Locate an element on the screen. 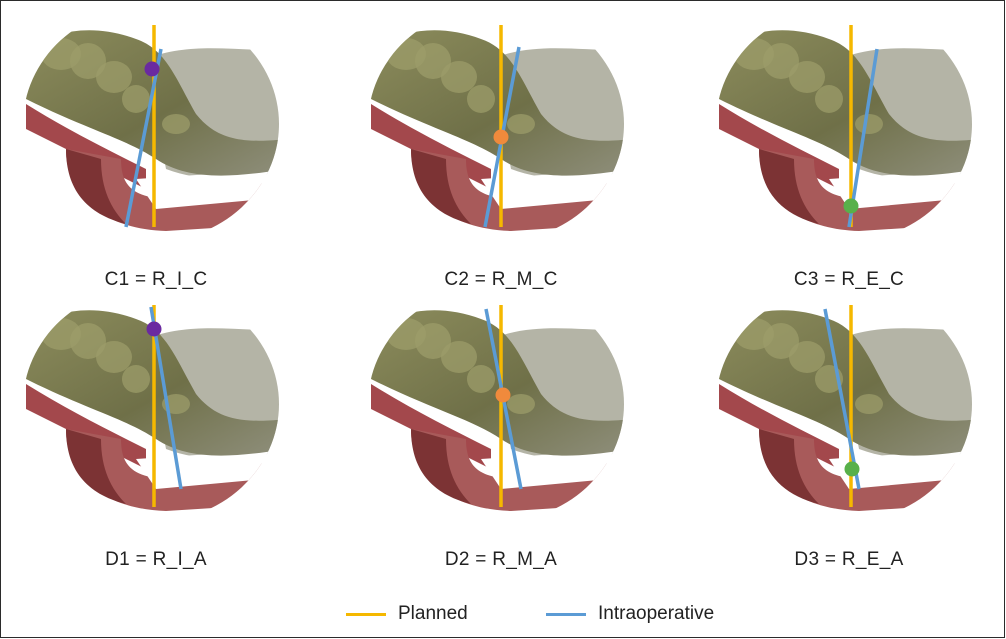  panel-caption: C3 = R_E_C is located at coordinates (849, 279).